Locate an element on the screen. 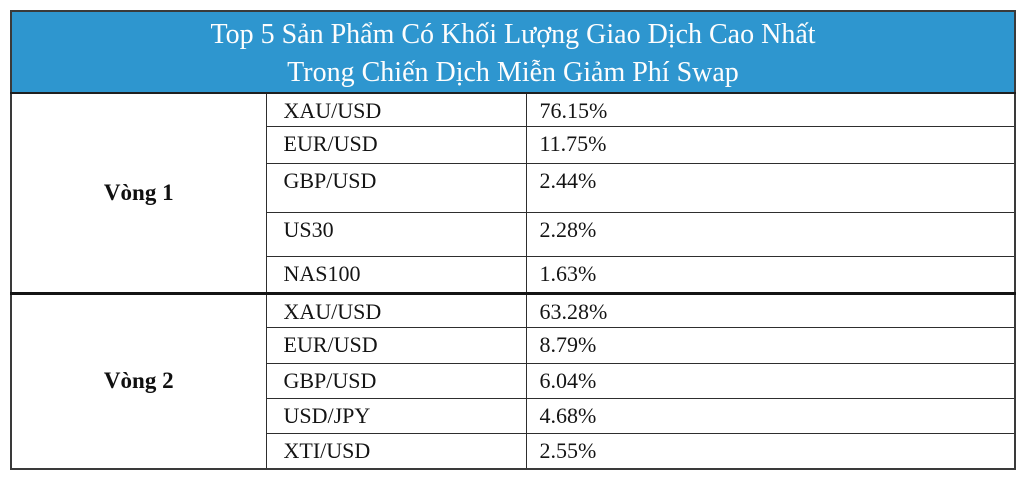 The image size is (1024, 477). round-1-label: Vòng 1 is located at coordinates (138, 193).